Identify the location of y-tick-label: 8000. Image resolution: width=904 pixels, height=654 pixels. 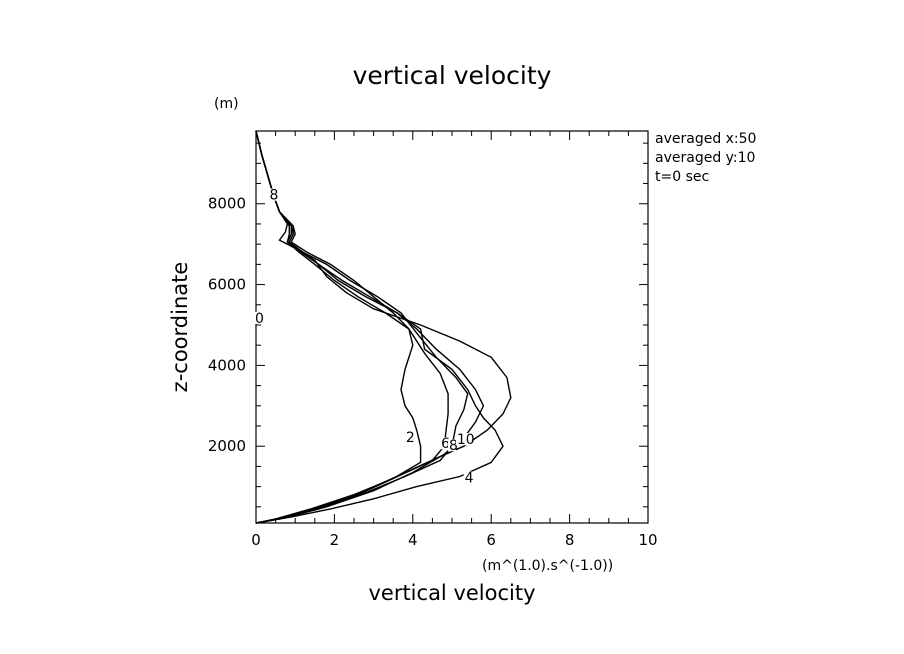
(227, 204).